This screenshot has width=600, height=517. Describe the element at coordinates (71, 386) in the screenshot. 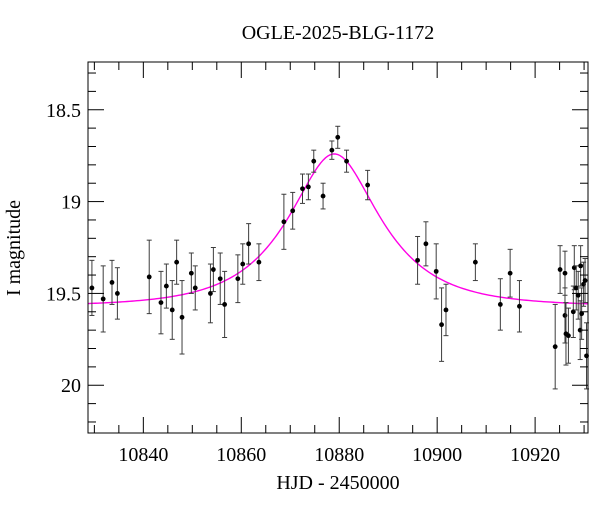

I see `y-tick-label: 20` at that location.